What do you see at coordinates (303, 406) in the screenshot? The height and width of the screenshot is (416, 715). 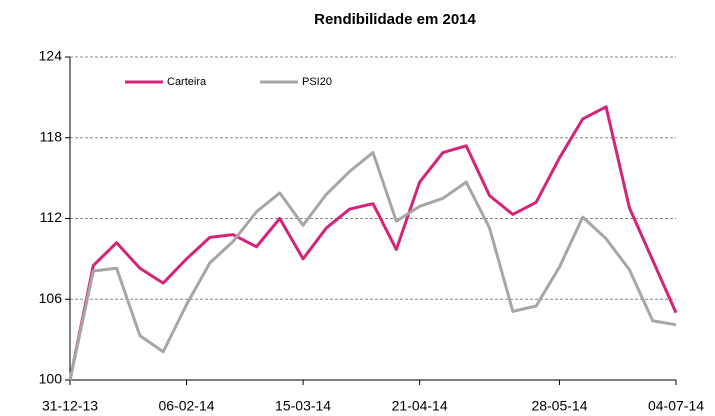 I see `x-tick-label: 15-03-14` at bounding box center [303, 406].